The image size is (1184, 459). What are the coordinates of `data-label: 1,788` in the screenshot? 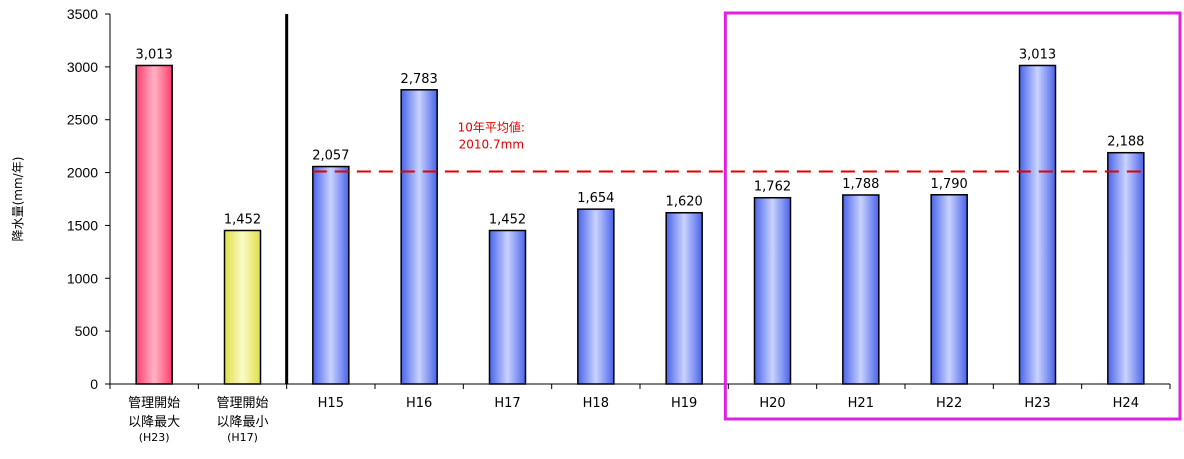 It's located at (860, 184).